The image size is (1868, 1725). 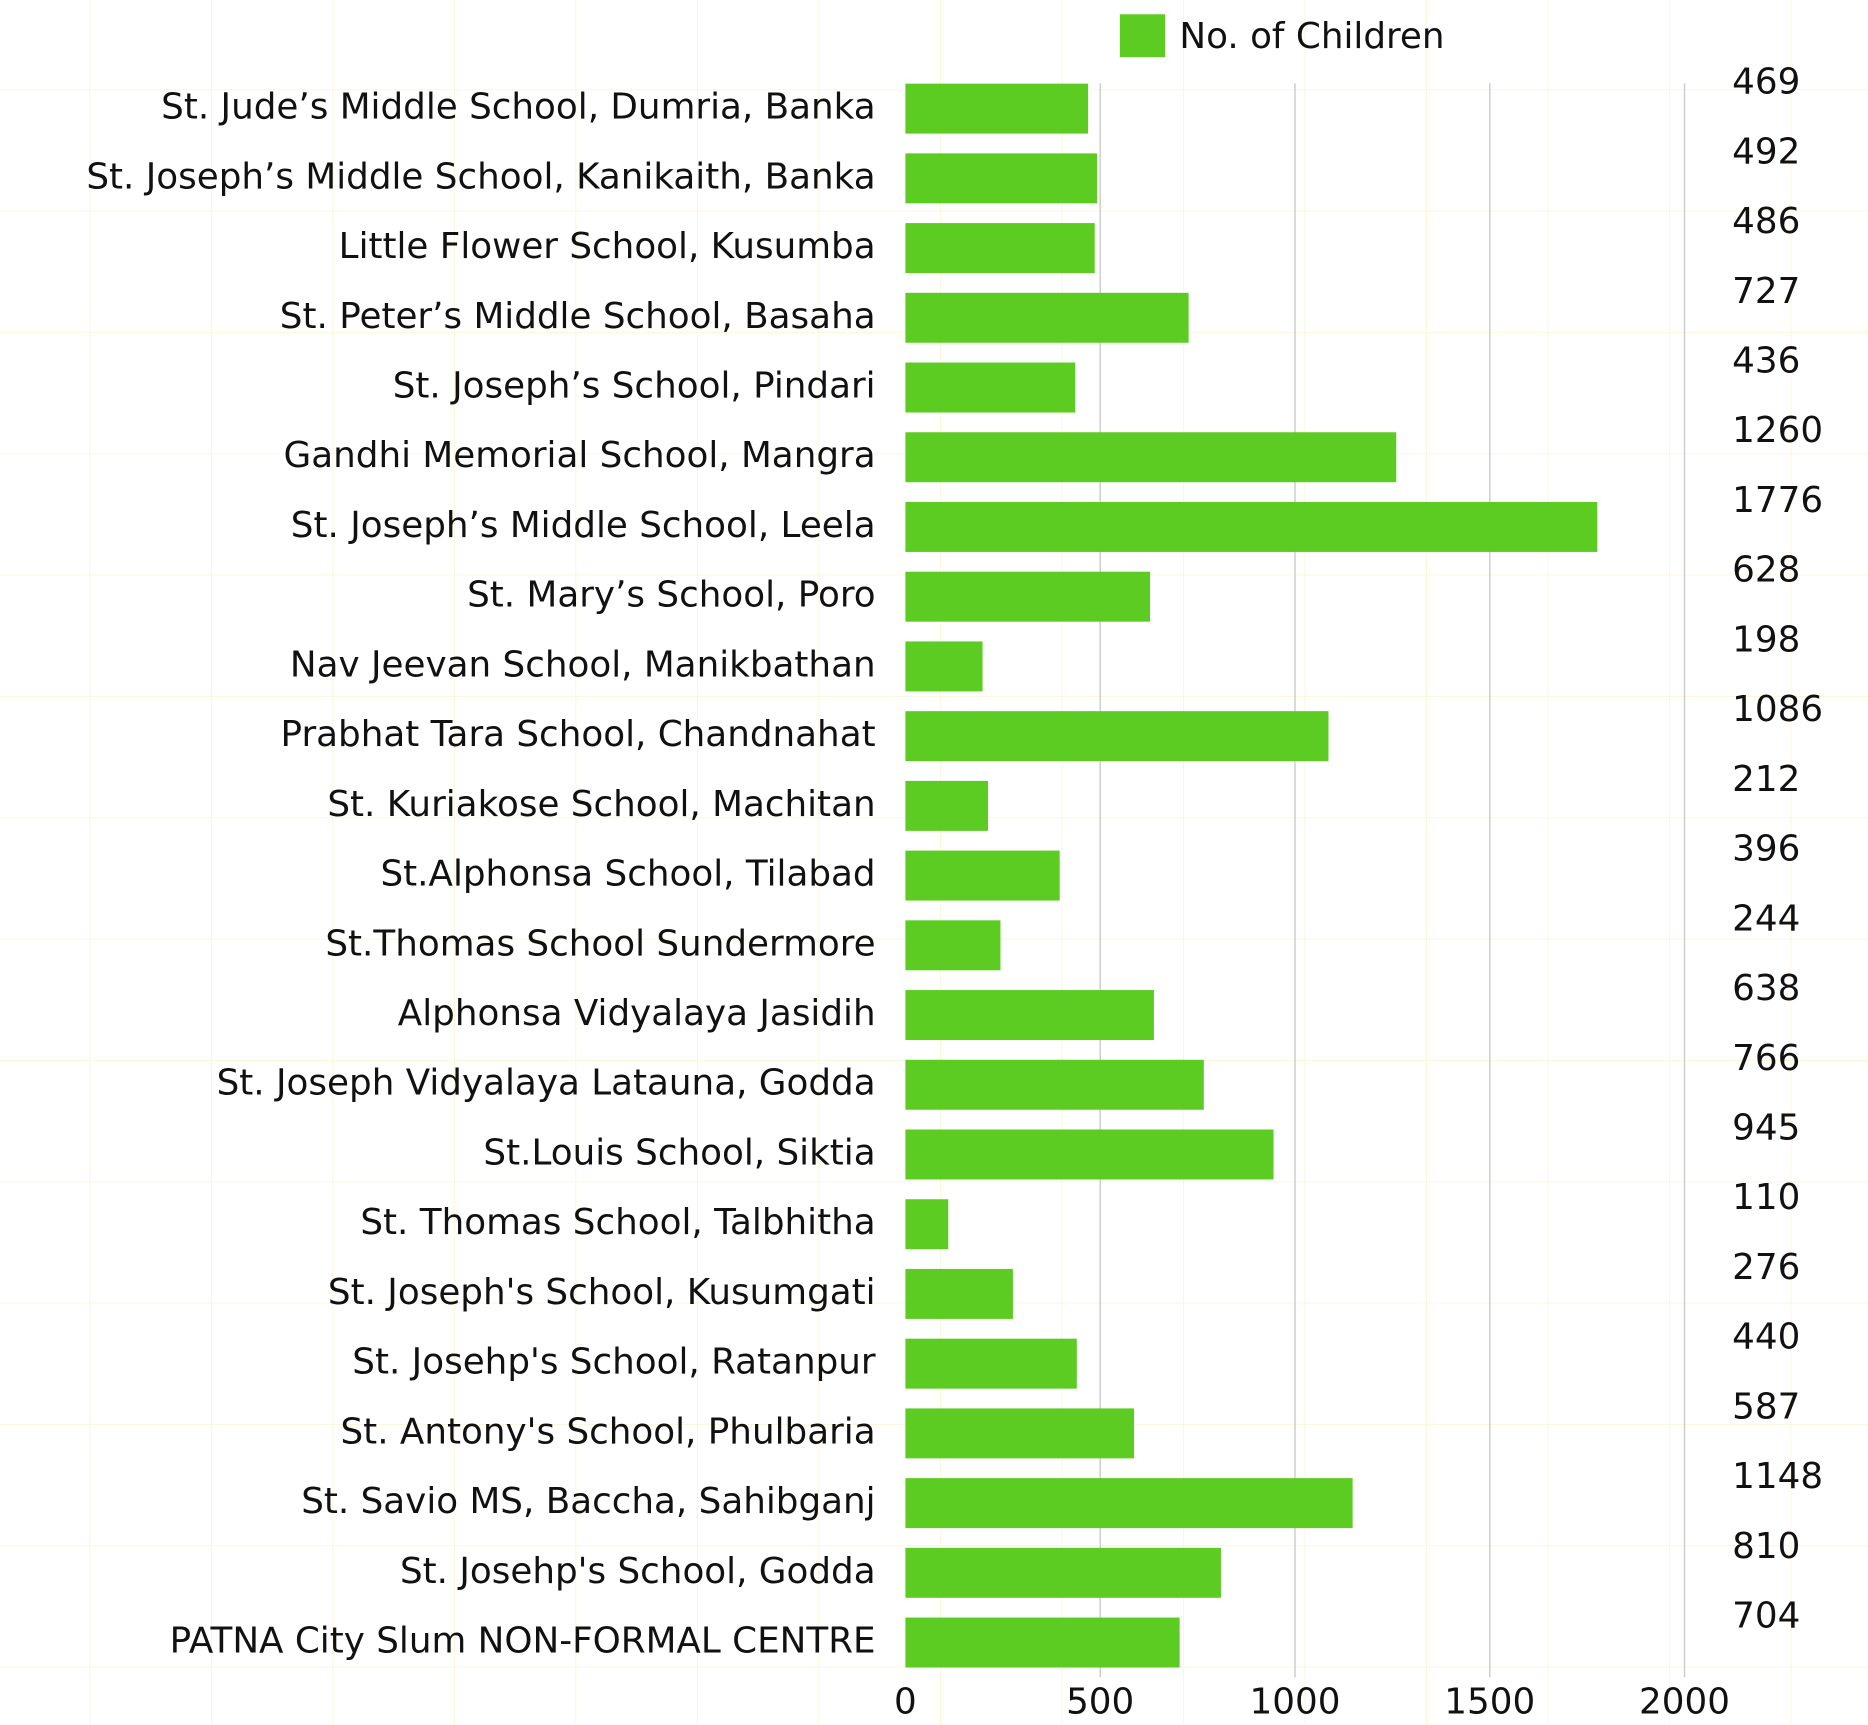 I want to click on y-tick-label: St. Mary’s School, Poro, so click(x=671, y=595).